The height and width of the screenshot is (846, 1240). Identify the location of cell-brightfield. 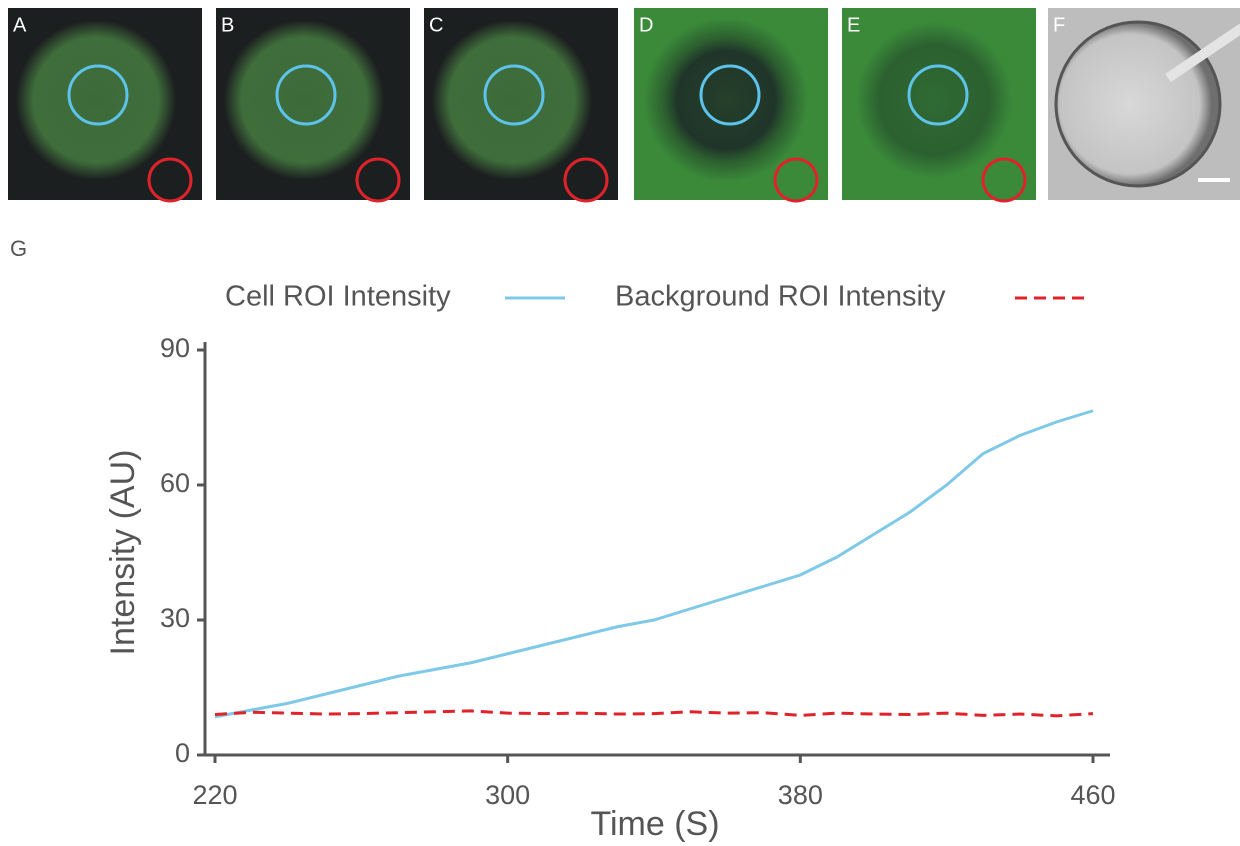
(1138, 104).